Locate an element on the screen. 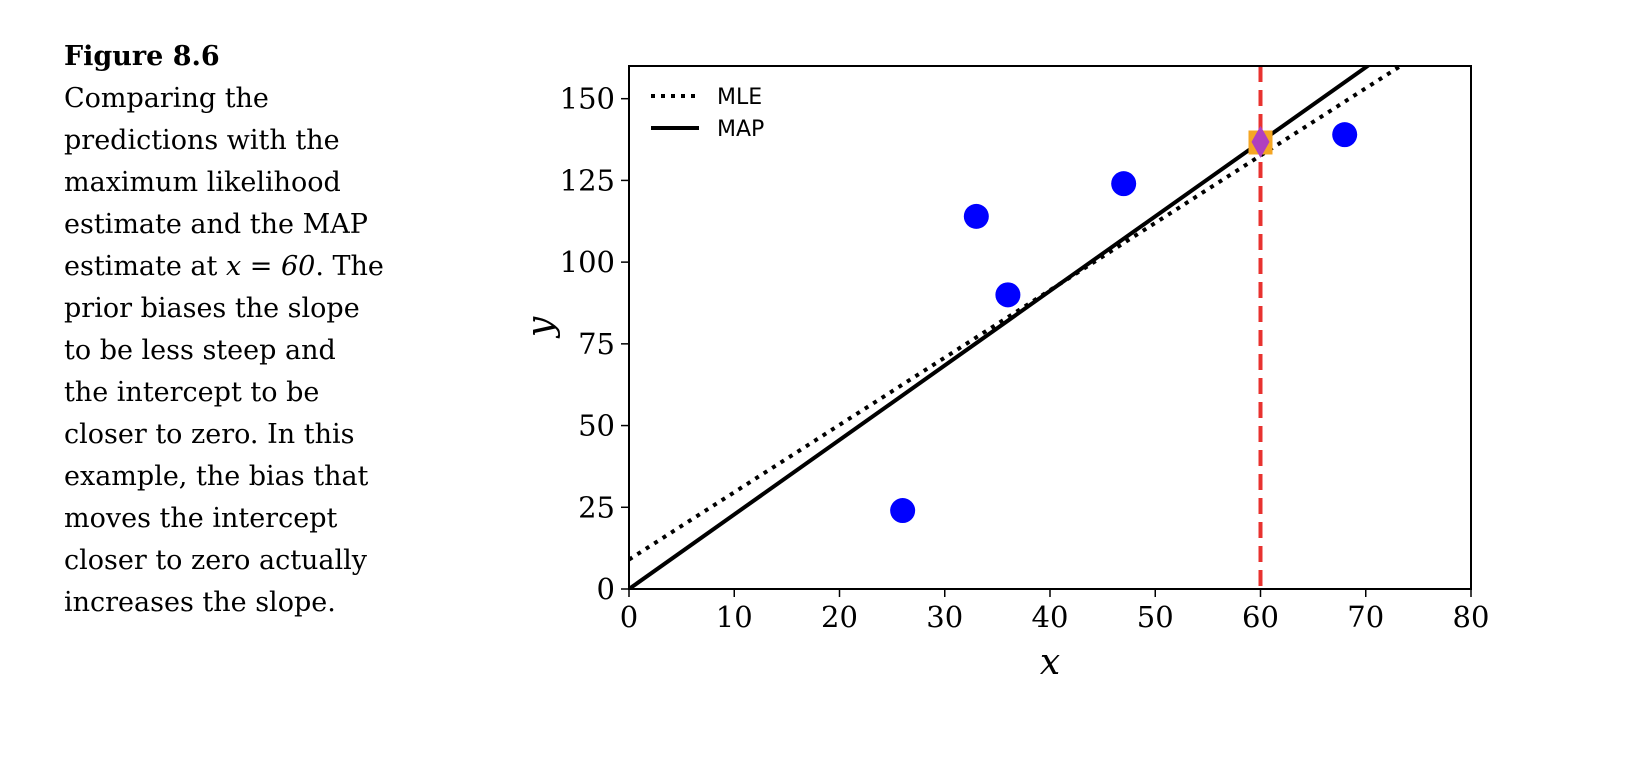  y-tick-label: 100 is located at coordinates (587, 262).